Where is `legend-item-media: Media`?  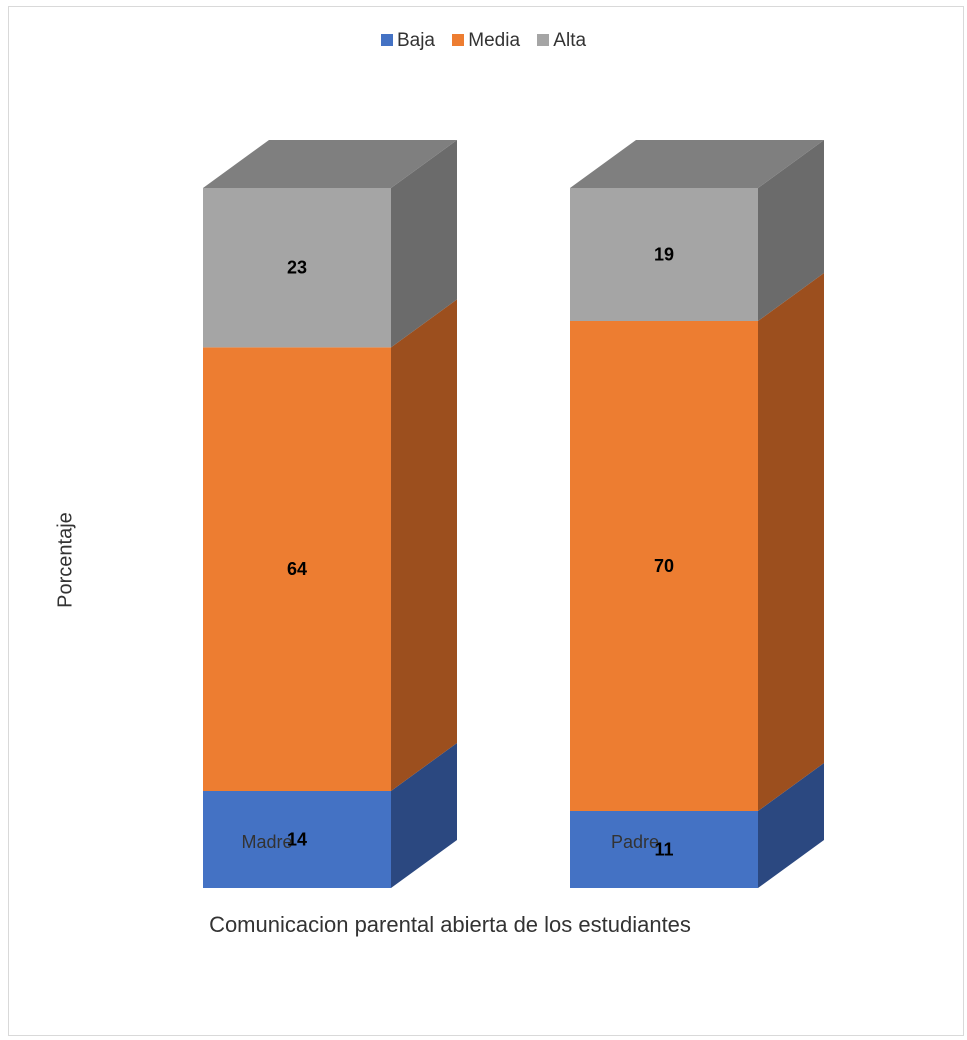
legend-item-media: Media is located at coordinates (486, 41).